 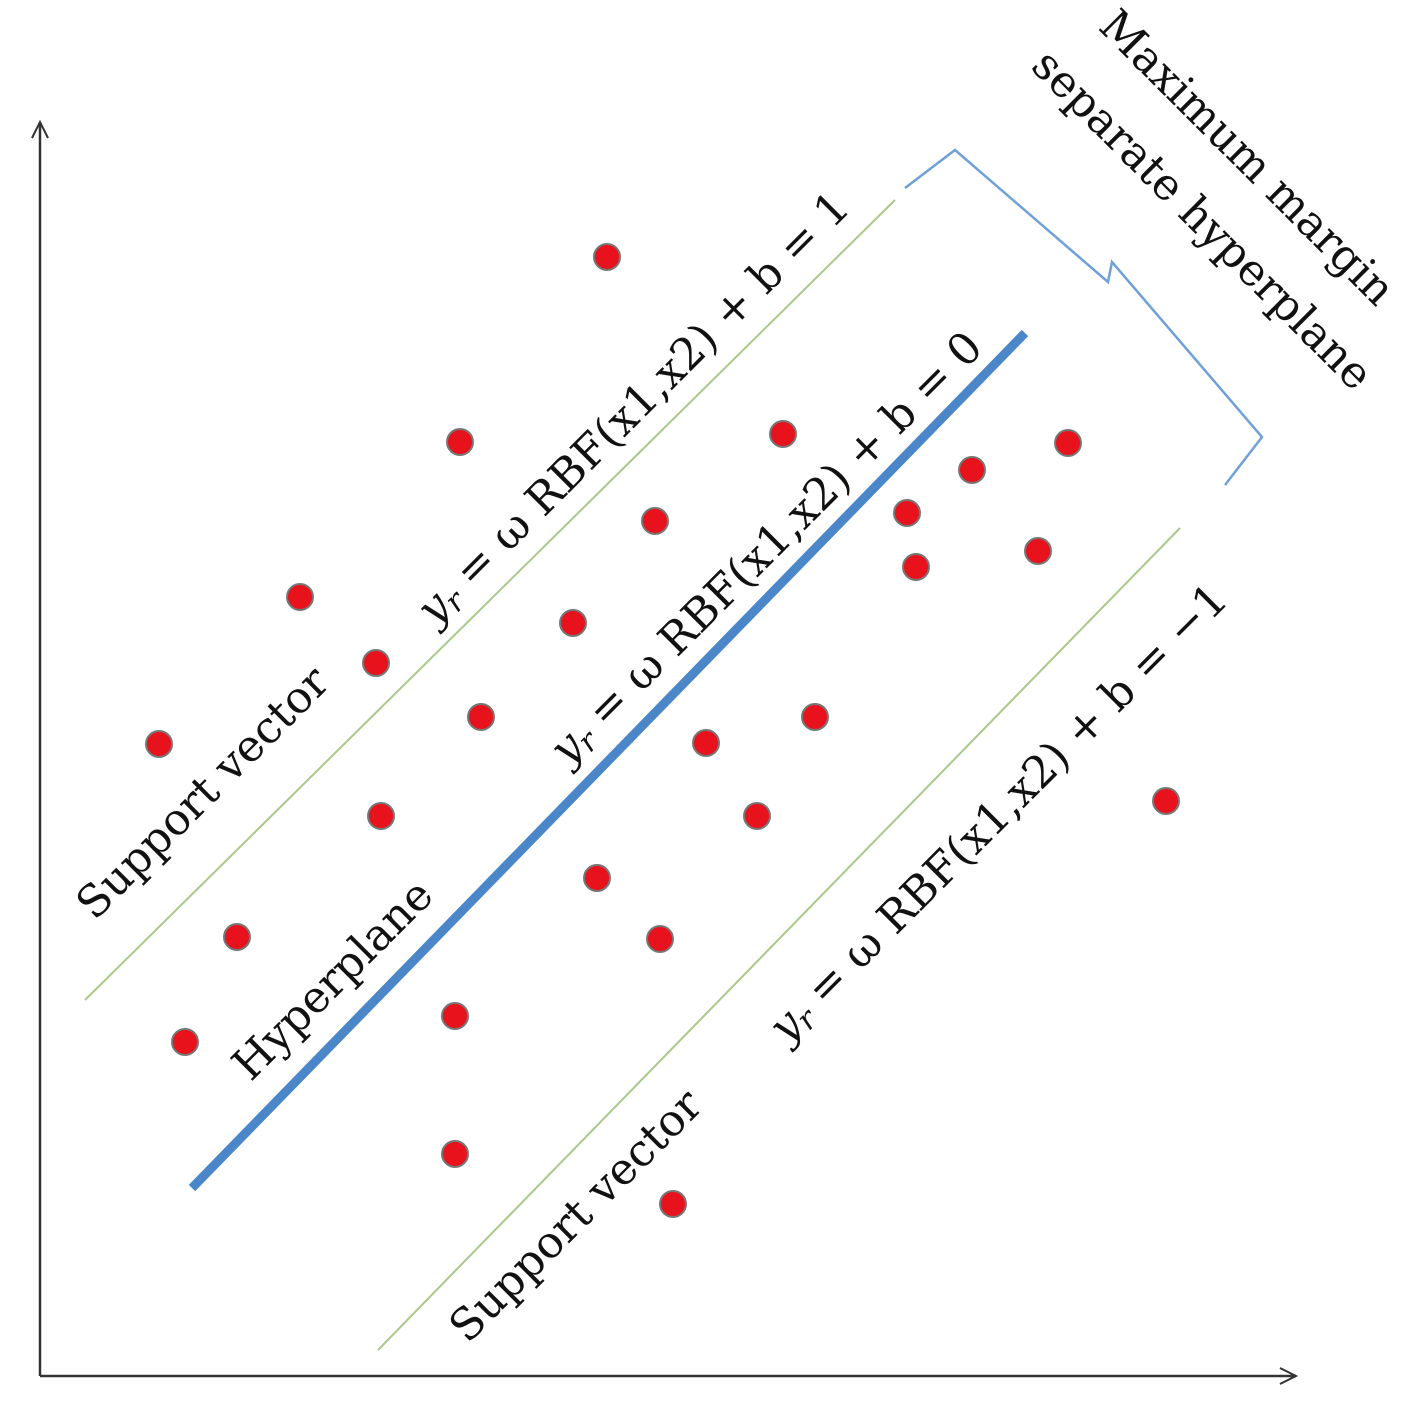 What do you see at coordinates (332, 979) in the screenshot?
I see `hyperplane-label: Hyperplane` at bounding box center [332, 979].